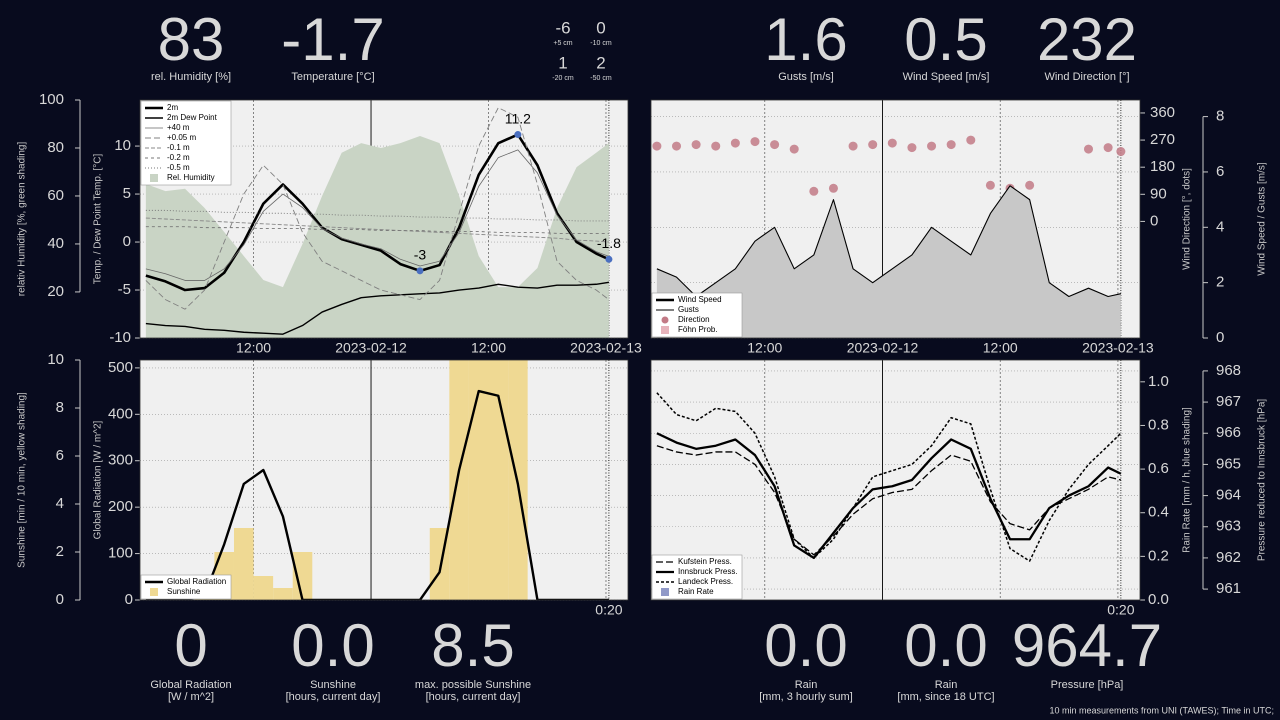 The height and width of the screenshot is (720, 1280). I want to click on readout-value: 1.6, so click(805, 39).